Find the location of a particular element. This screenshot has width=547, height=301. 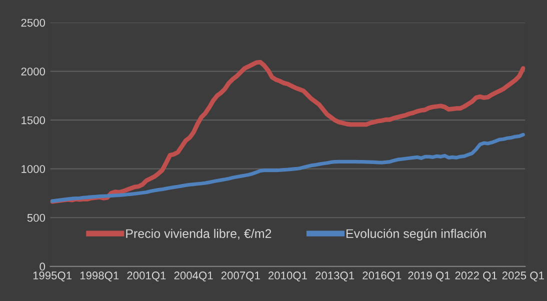

x-tick-label: 2019 Q1 is located at coordinates (429, 277).